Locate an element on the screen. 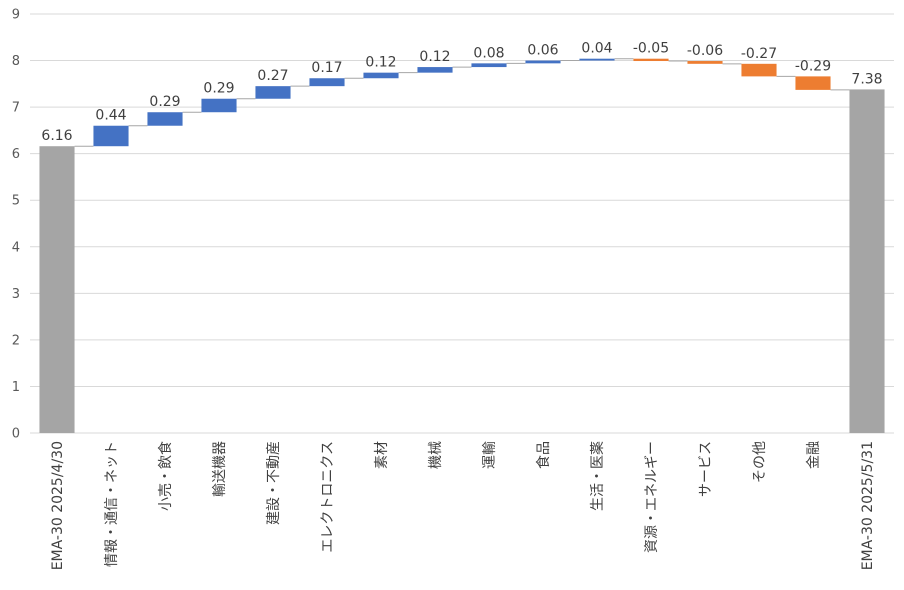  data-label: 0.06 is located at coordinates (542, 51).